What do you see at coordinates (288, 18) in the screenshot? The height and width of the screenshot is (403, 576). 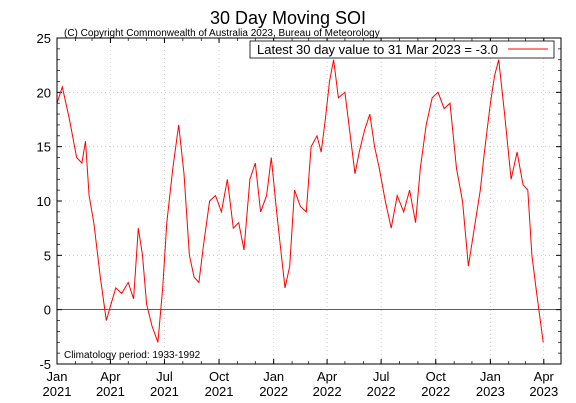 I see `chart-title: 30 Day Moving SOI` at bounding box center [288, 18].